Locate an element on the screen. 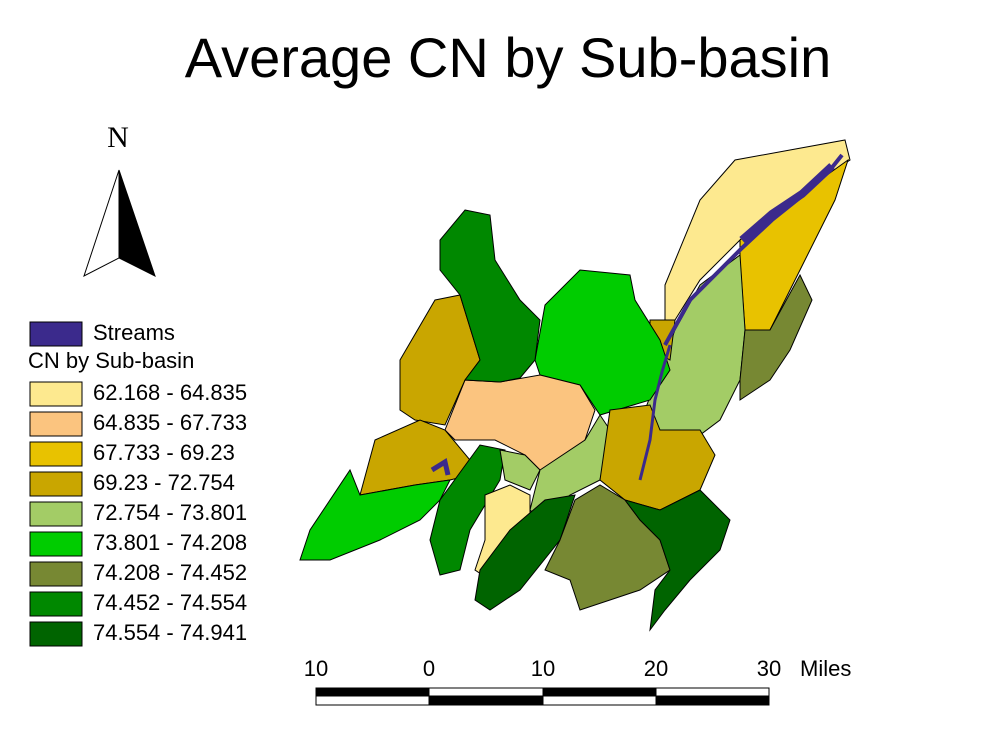 The image size is (1008, 756). legend-label: 74.554 - 74.941 is located at coordinates (170, 632).